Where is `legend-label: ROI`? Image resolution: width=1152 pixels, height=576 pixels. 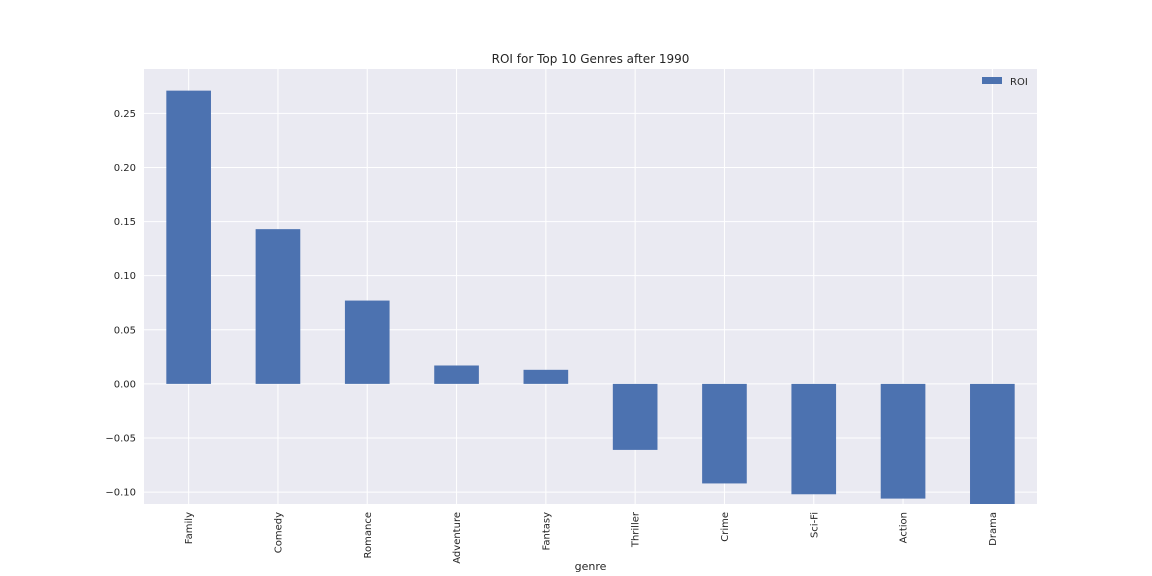
legend-label: ROI is located at coordinates (1019, 82).